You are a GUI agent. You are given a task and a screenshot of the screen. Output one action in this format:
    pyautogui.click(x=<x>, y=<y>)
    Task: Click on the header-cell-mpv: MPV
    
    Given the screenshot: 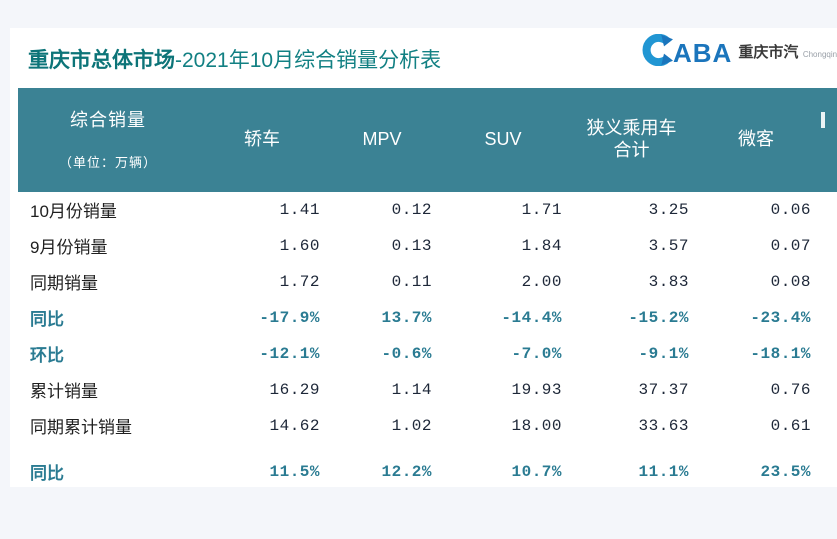 What is the action you would take?
    pyautogui.click(x=382, y=140)
    